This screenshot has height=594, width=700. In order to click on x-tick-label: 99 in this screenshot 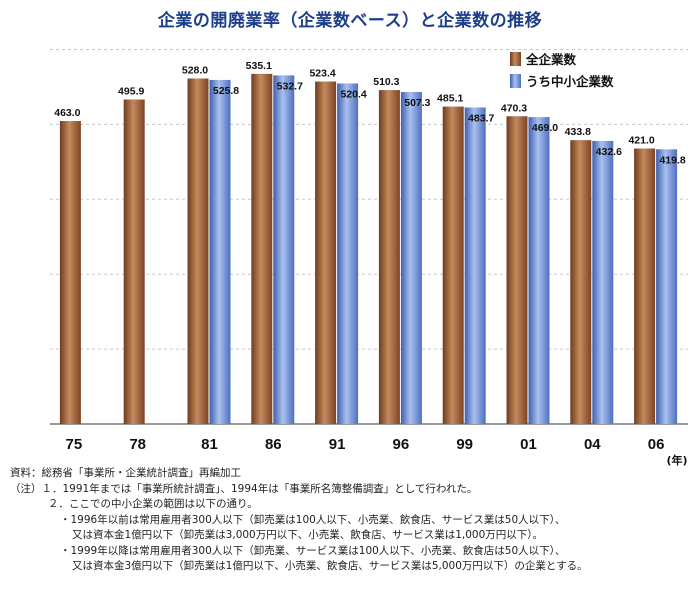, I will do `click(464, 444)`.